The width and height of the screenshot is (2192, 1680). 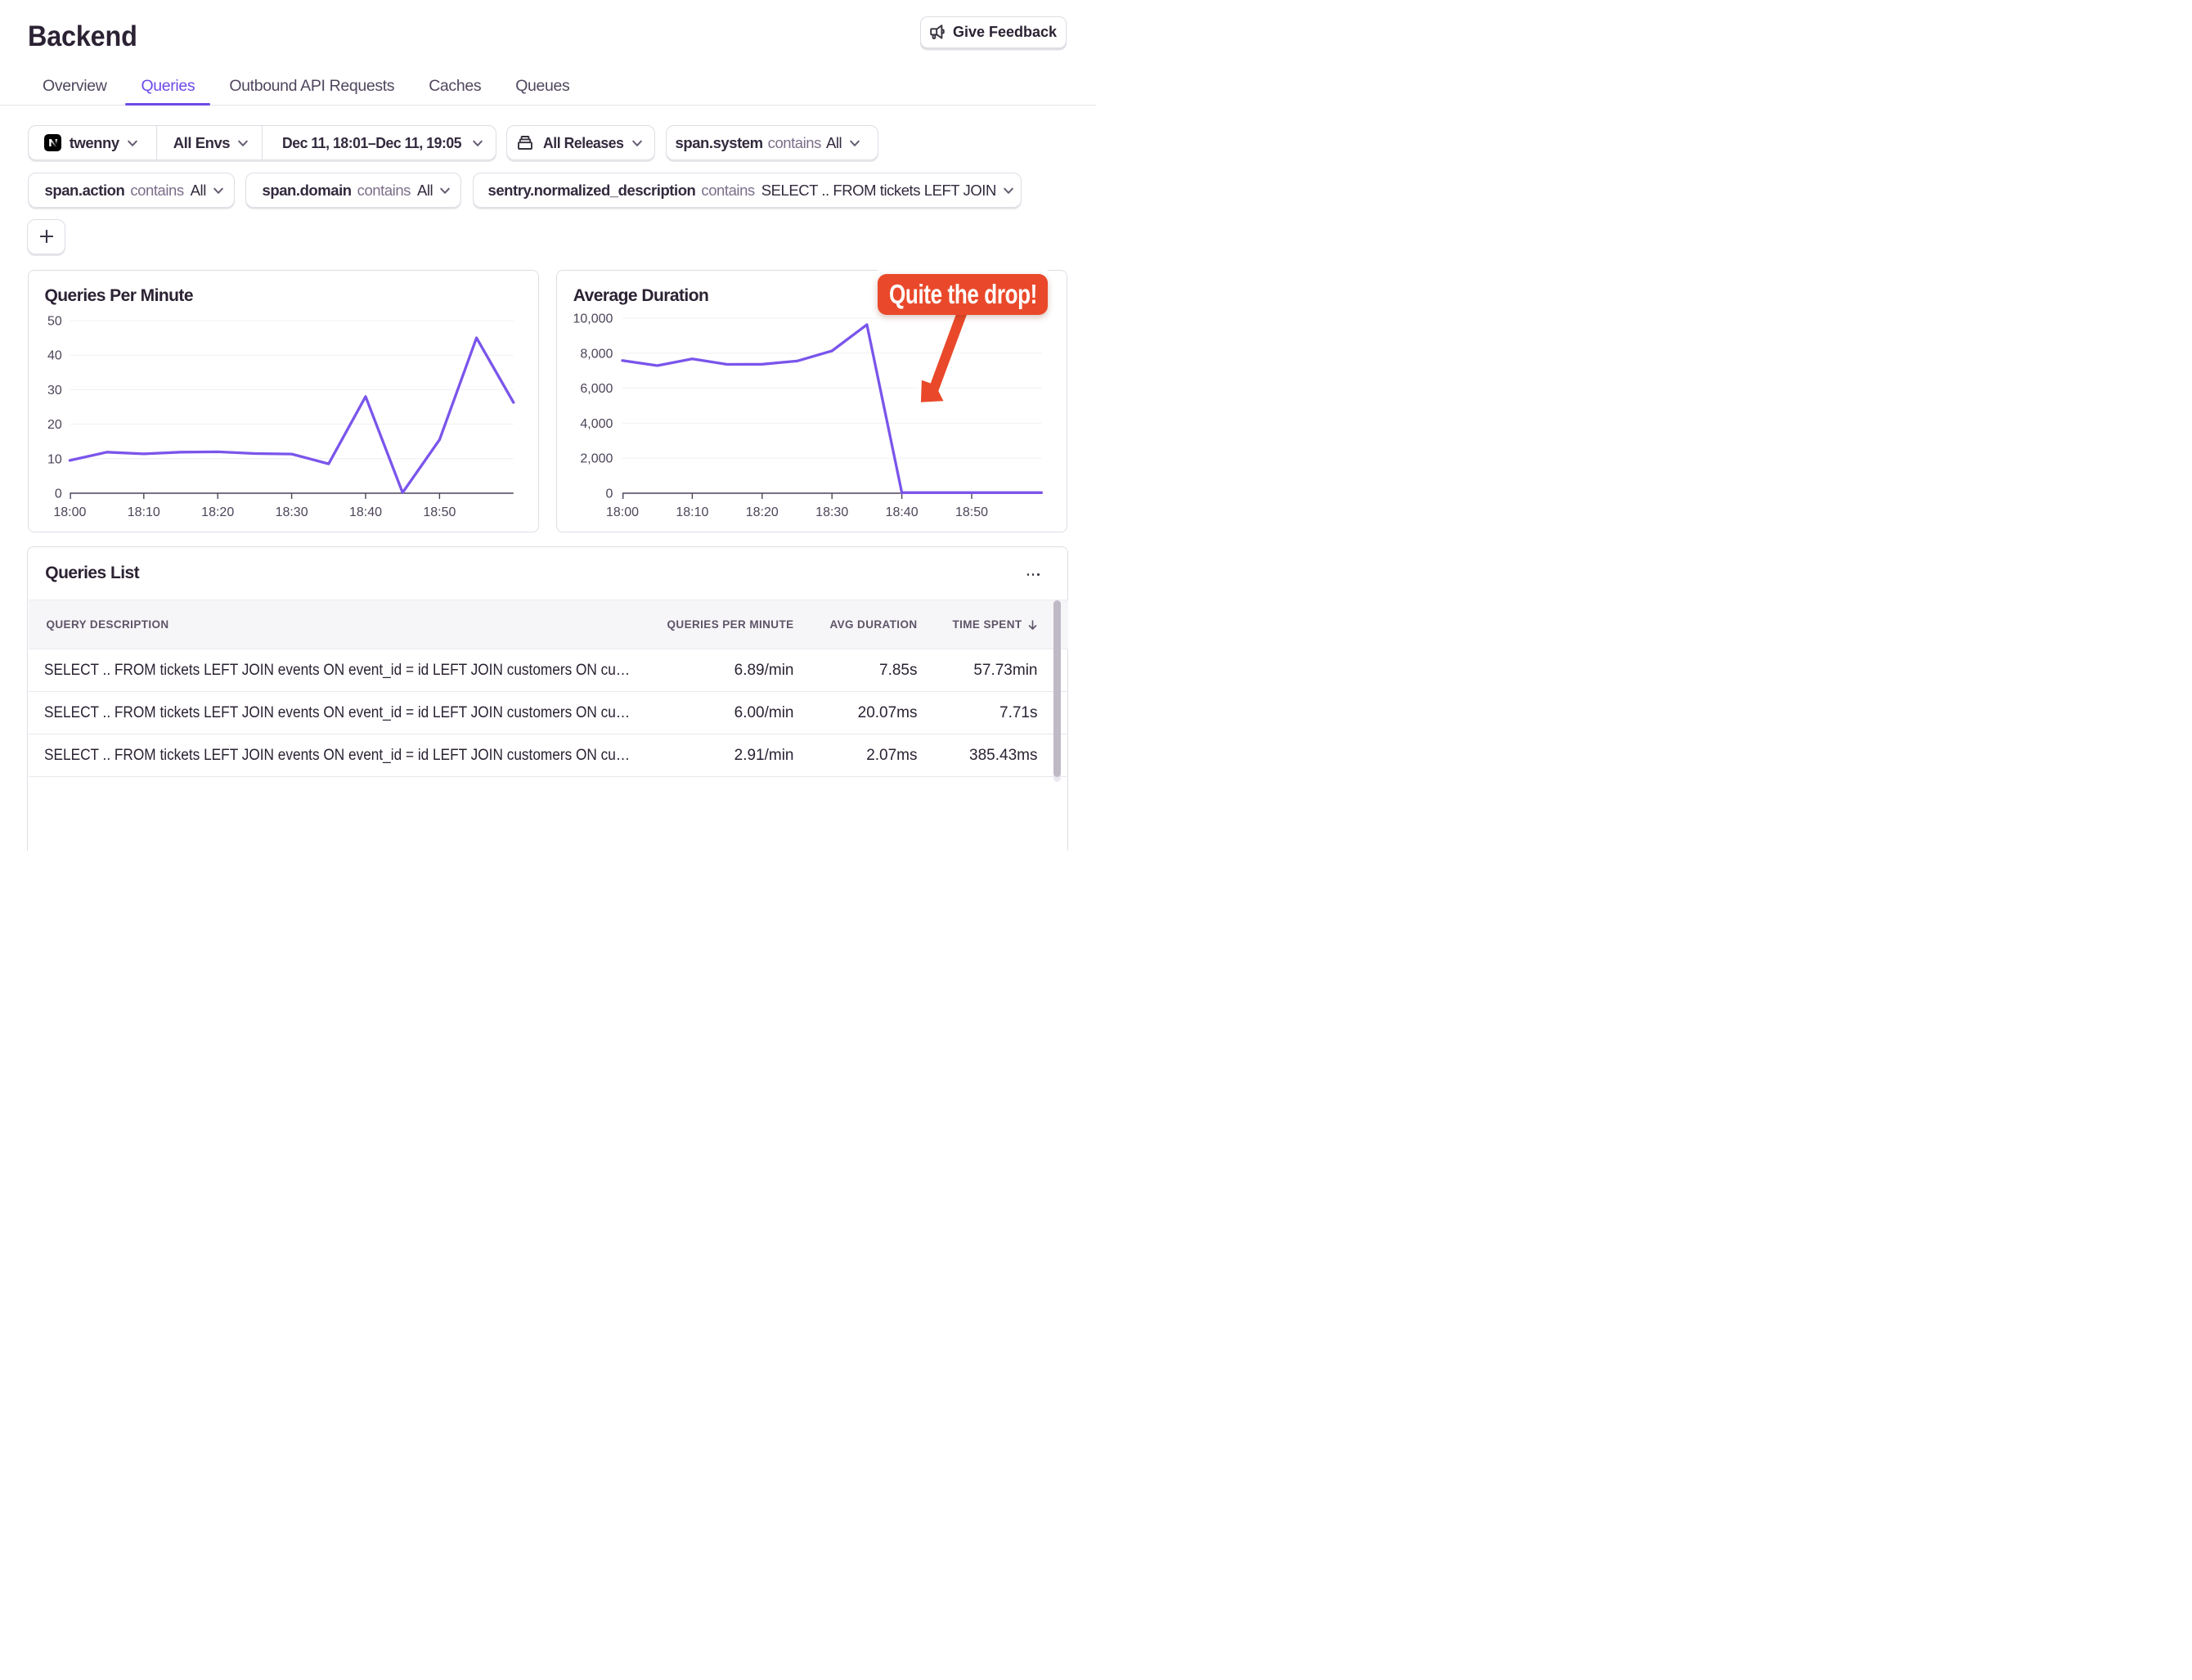 I want to click on svg-text: 40, so click(x=54, y=356).